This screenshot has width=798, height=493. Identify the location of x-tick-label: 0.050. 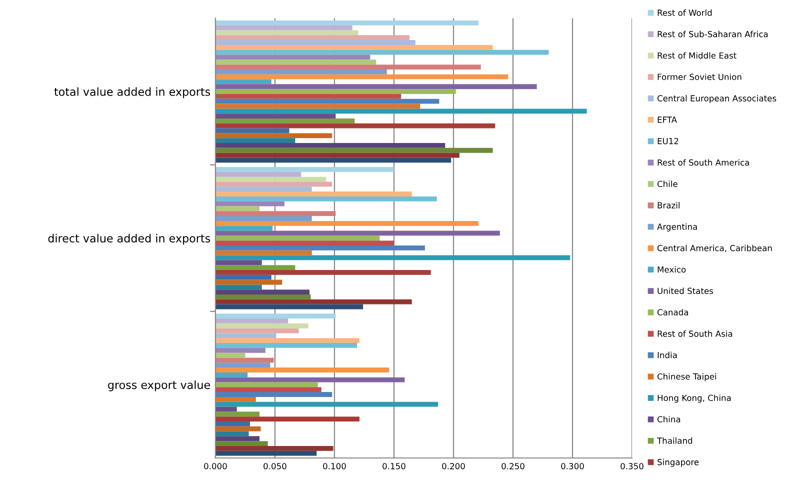
(275, 466).